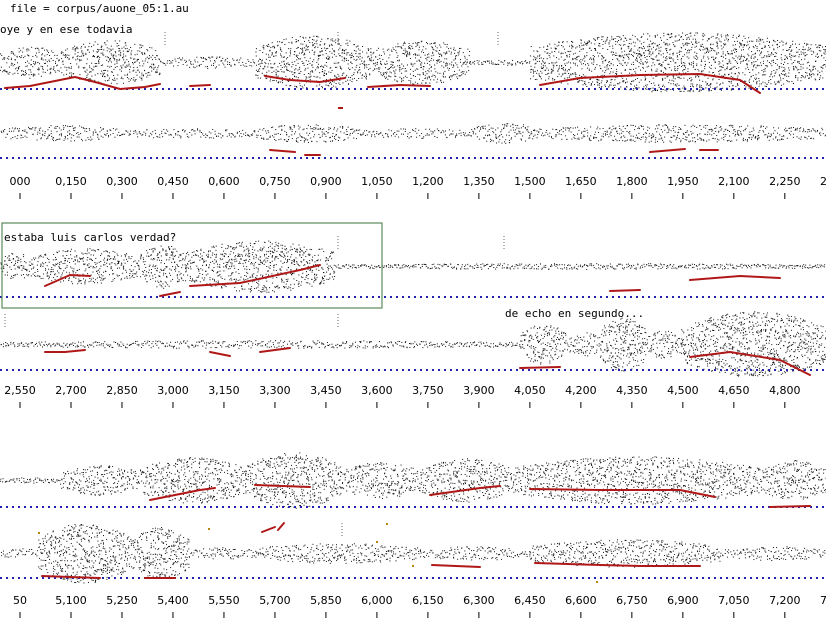 This screenshot has height=630, width=826. I want to click on tick-label: 4,650, so click(734, 390).